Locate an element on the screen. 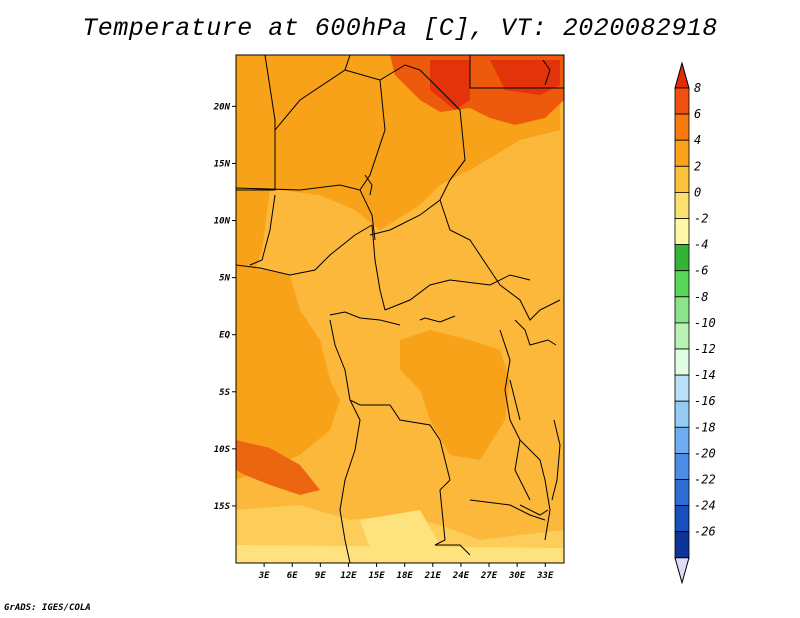 The height and width of the screenshot is (618, 800). coast-gulf-guinea is located at coordinates (304, 250).